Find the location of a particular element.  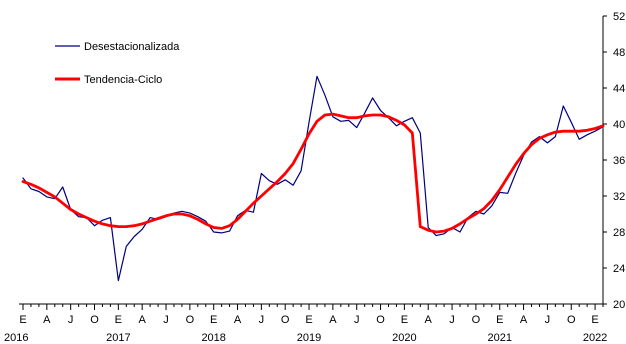

x-tick-label-year: 2017 is located at coordinates (118, 338).